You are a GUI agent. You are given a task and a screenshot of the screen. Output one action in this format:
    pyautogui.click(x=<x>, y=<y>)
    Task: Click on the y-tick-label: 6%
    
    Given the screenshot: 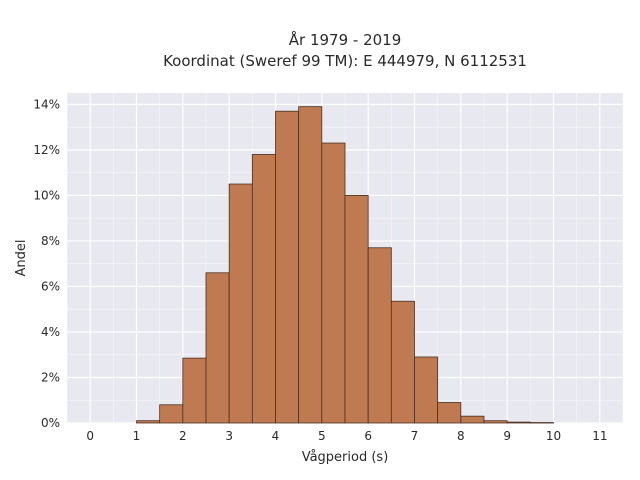 What is the action you would take?
    pyautogui.click(x=50, y=286)
    